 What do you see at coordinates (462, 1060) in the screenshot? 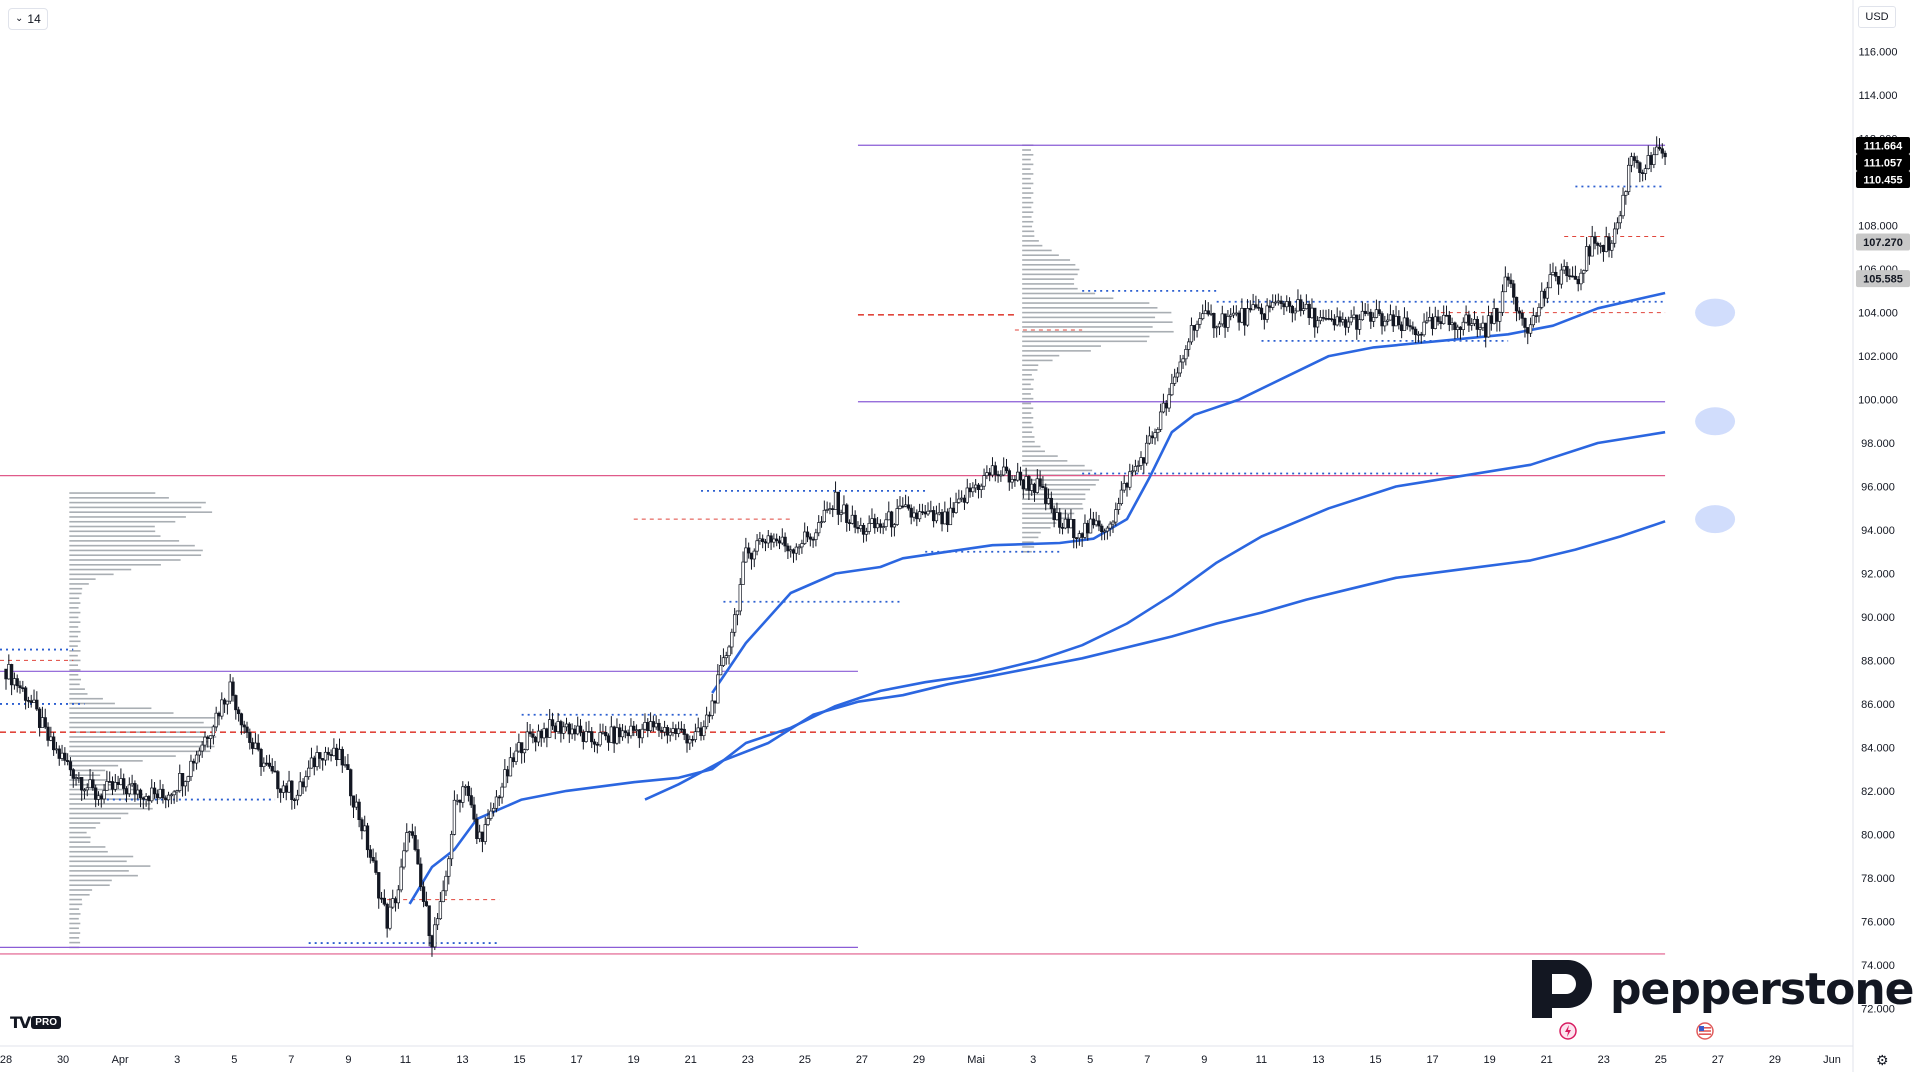
I see `x-tick-label: 13` at bounding box center [462, 1060].